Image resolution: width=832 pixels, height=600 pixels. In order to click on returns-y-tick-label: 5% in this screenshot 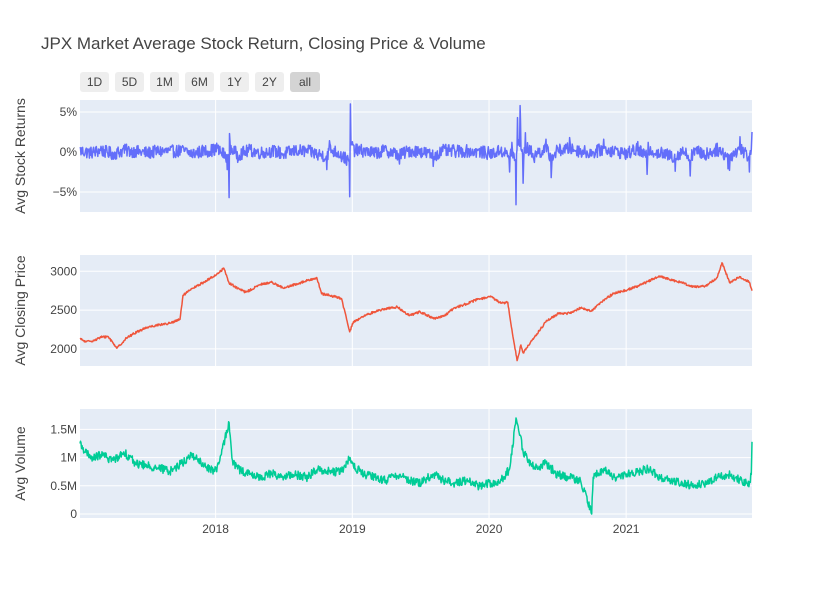, I will do `click(69, 112)`.